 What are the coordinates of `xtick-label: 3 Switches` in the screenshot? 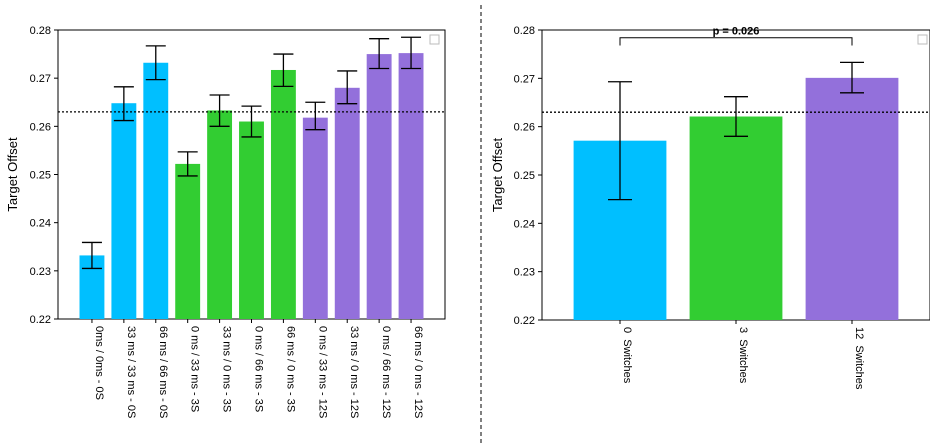 It's located at (743, 355).